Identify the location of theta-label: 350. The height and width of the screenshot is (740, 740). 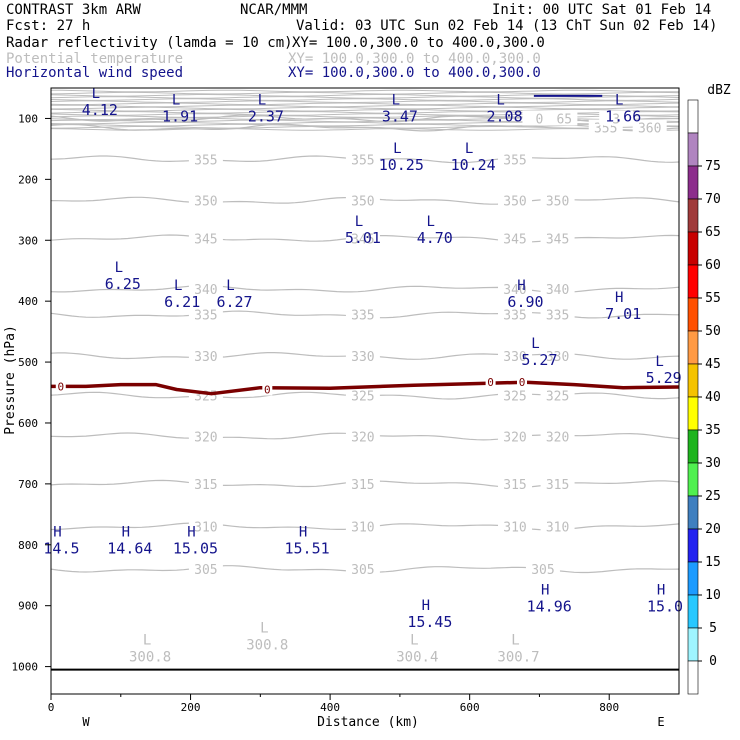
(205, 202).